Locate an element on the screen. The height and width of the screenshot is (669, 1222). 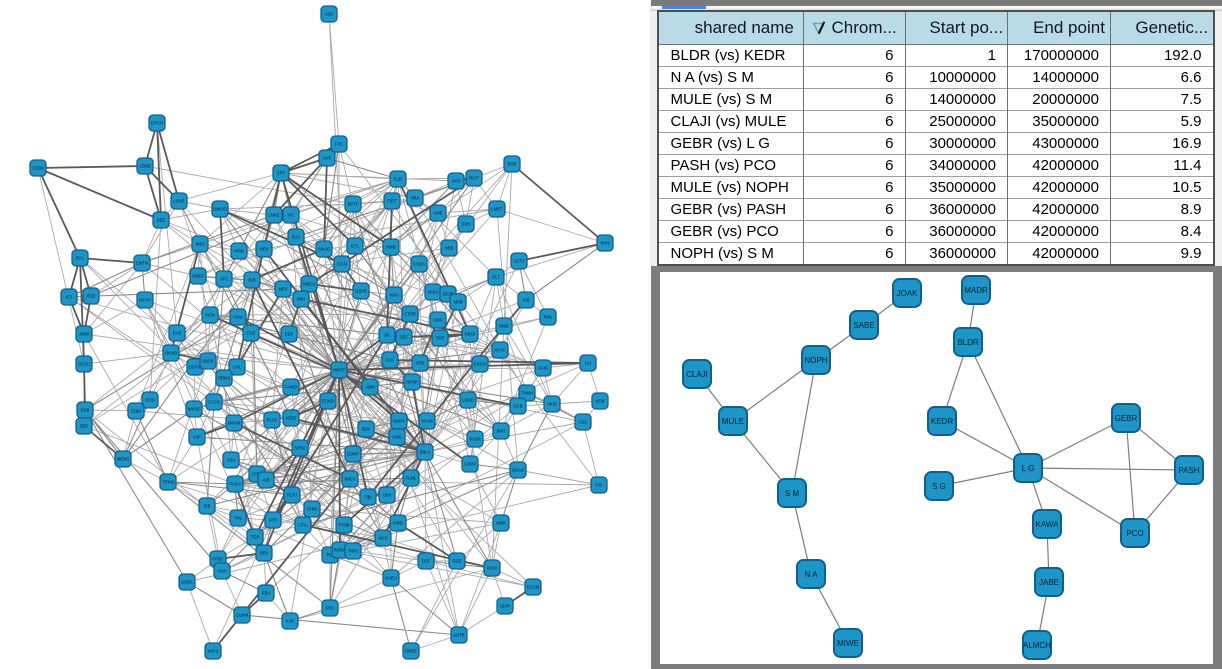
svg-text: COJJ is located at coordinates (342, 264).